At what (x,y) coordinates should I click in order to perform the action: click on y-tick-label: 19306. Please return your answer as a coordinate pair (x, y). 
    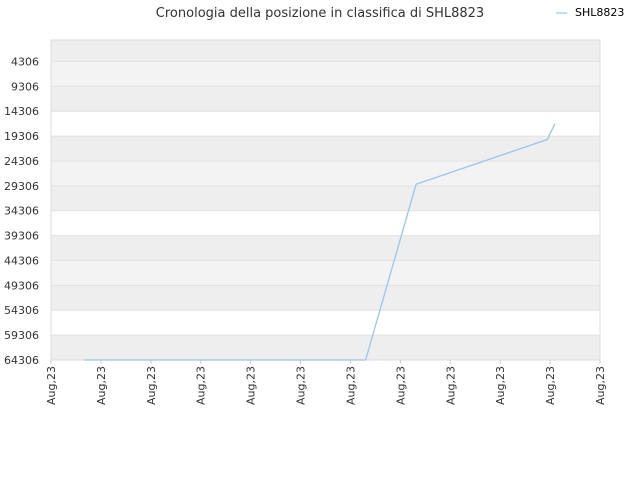
    Looking at the image, I should click on (21, 136).